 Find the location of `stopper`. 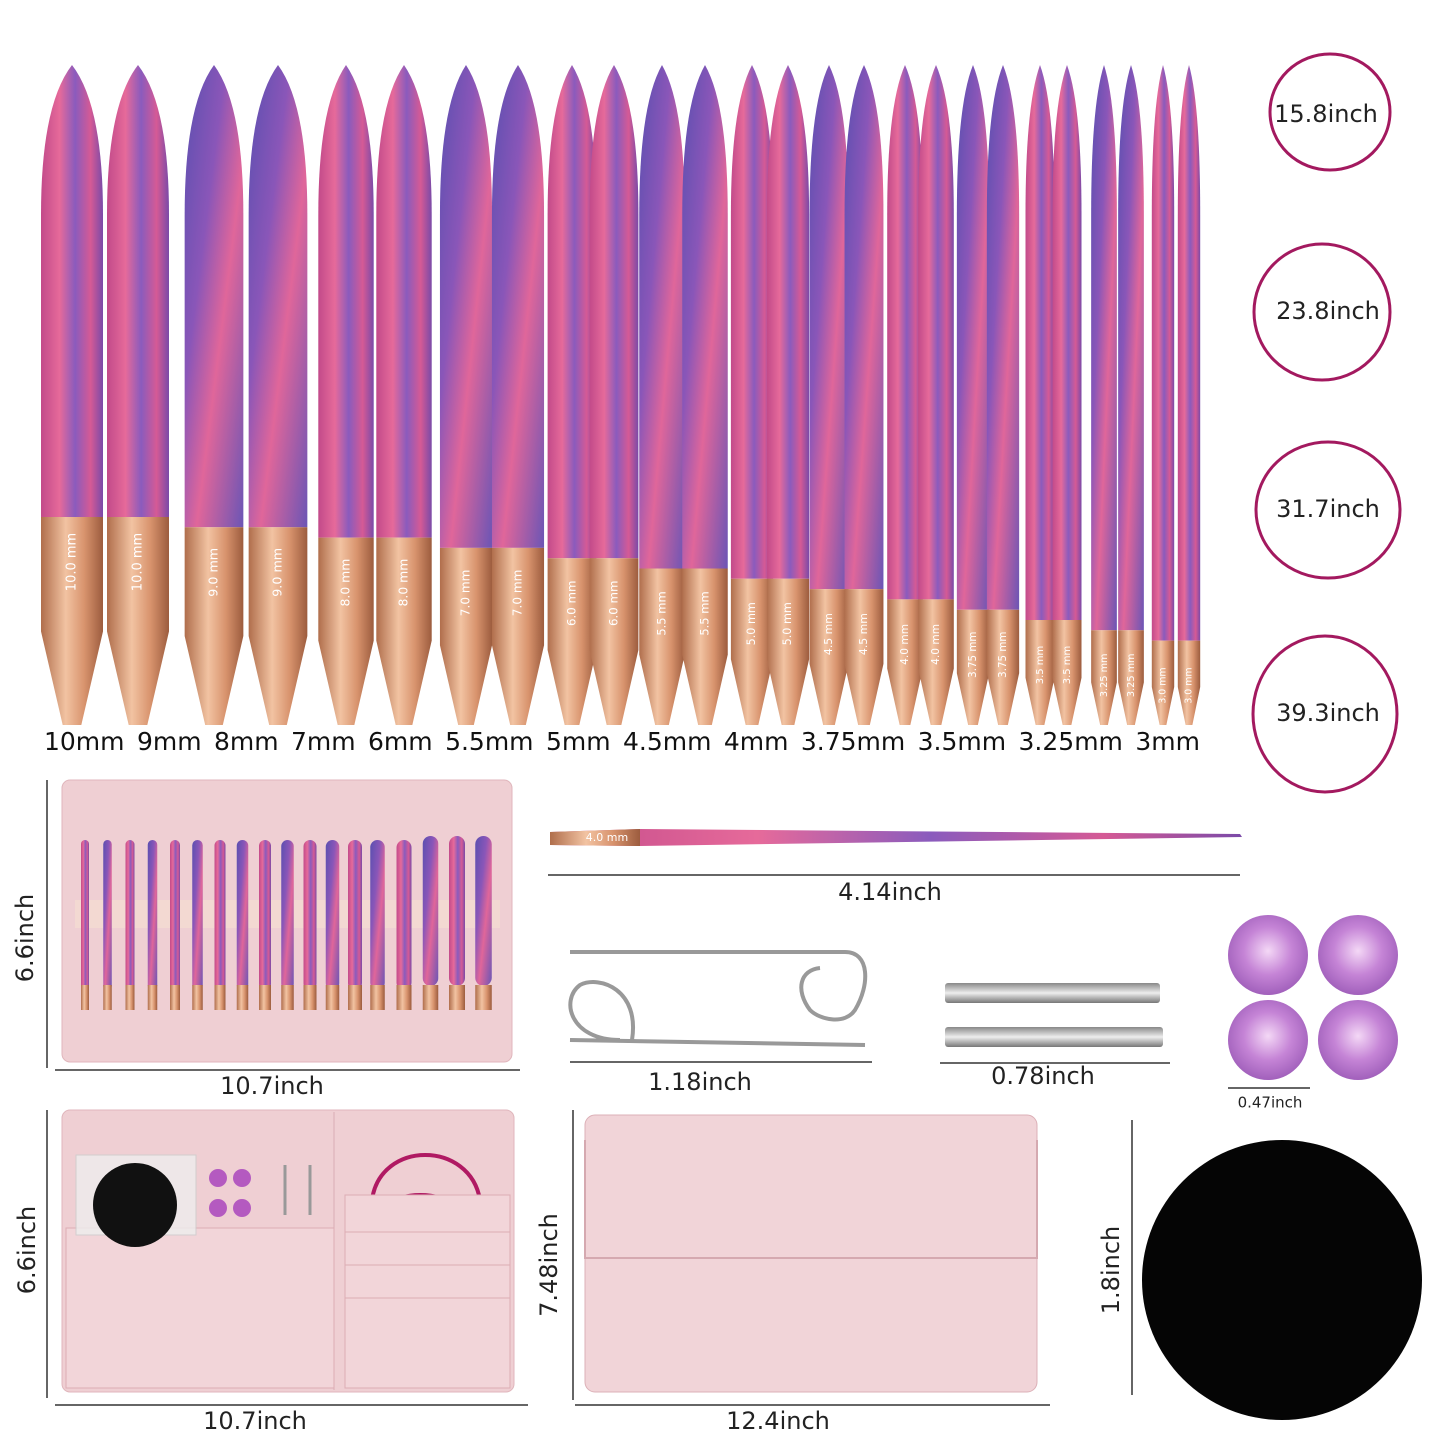

stopper is located at coordinates (1268, 955).